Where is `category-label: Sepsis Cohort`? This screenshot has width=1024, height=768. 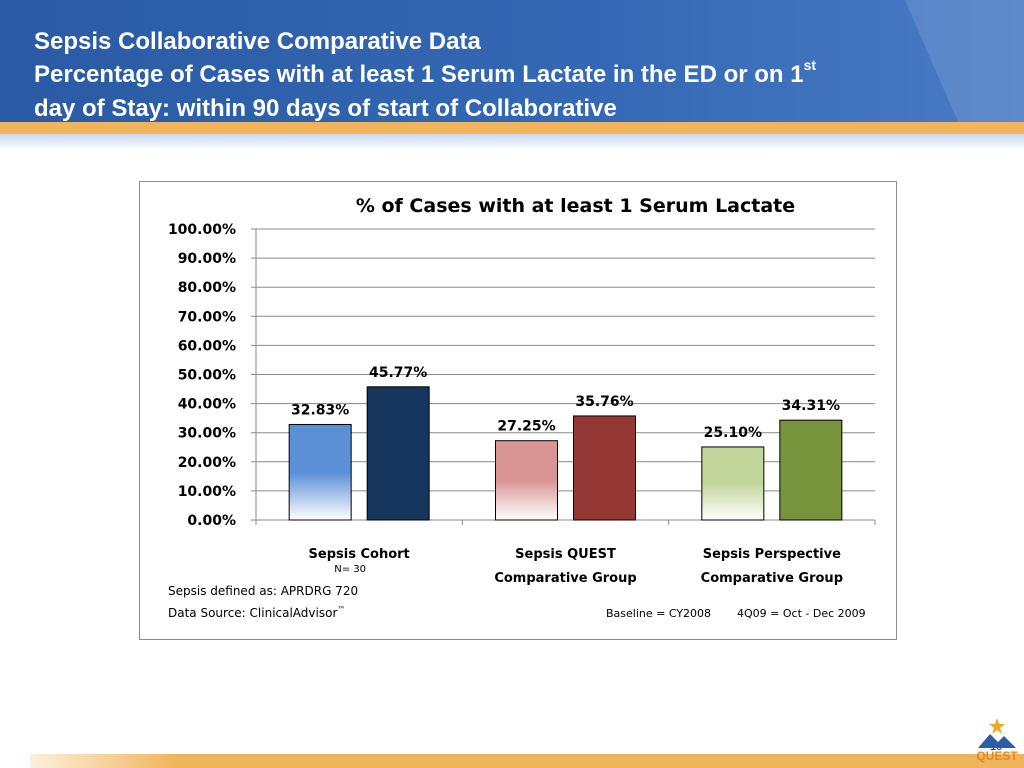 category-label: Sepsis Cohort is located at coordinates (359, 554).